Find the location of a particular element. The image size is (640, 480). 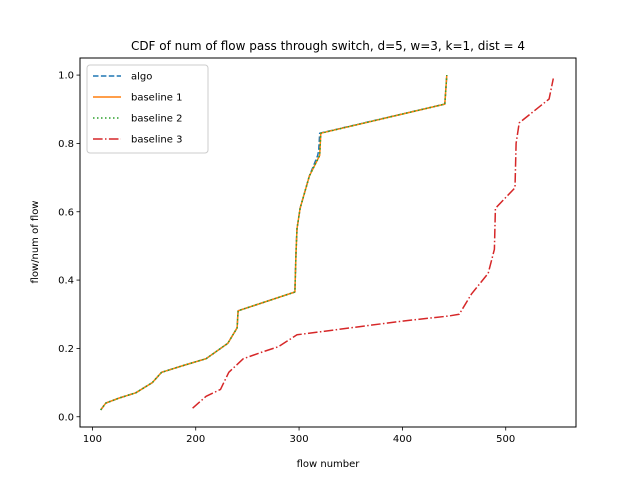

x-tick-label: 300 is located at coordinates (299, 439).